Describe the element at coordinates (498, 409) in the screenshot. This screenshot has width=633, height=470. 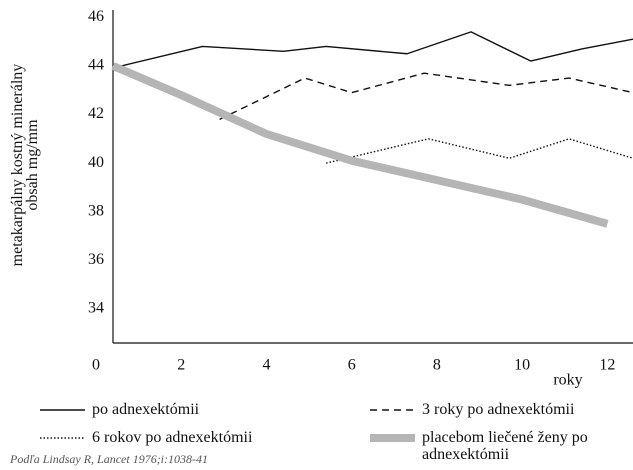
I see `legend-label: 3 roky po adnexektómii` at that location.